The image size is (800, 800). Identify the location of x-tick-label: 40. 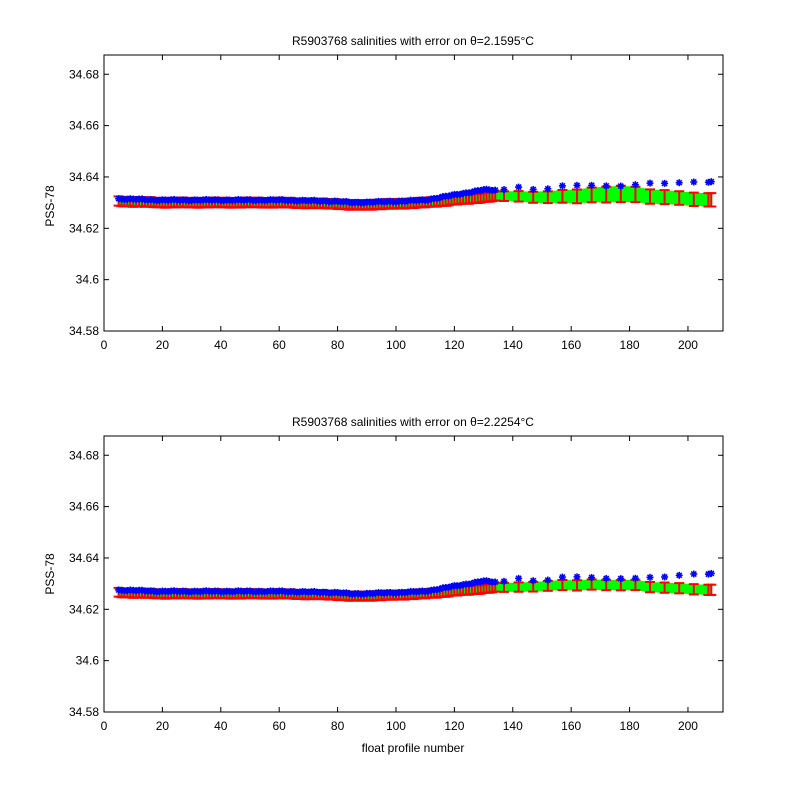
(221, 726).